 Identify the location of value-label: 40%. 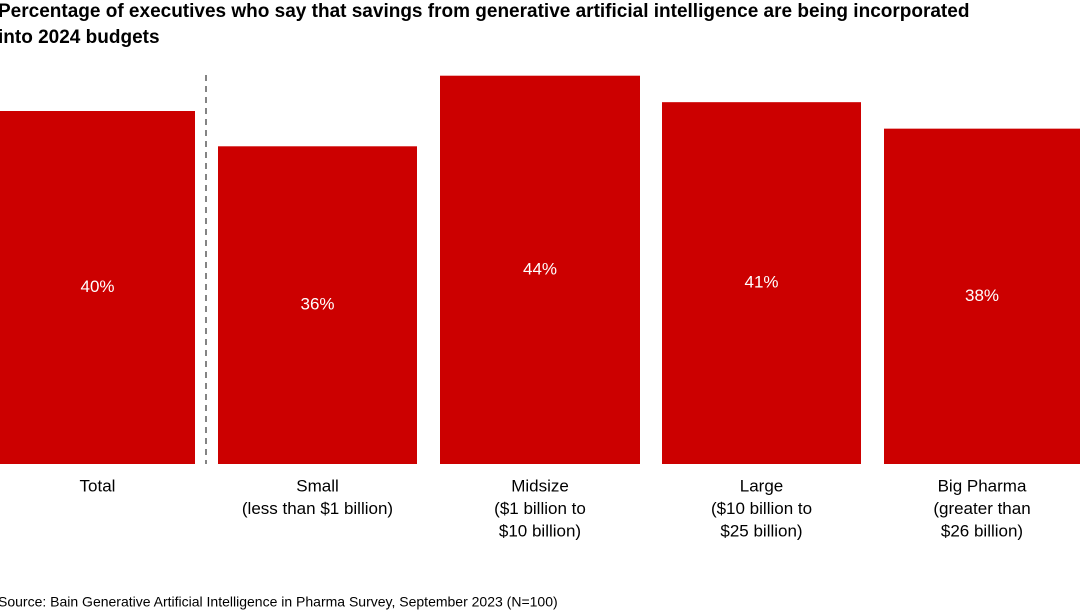
(97, 286).